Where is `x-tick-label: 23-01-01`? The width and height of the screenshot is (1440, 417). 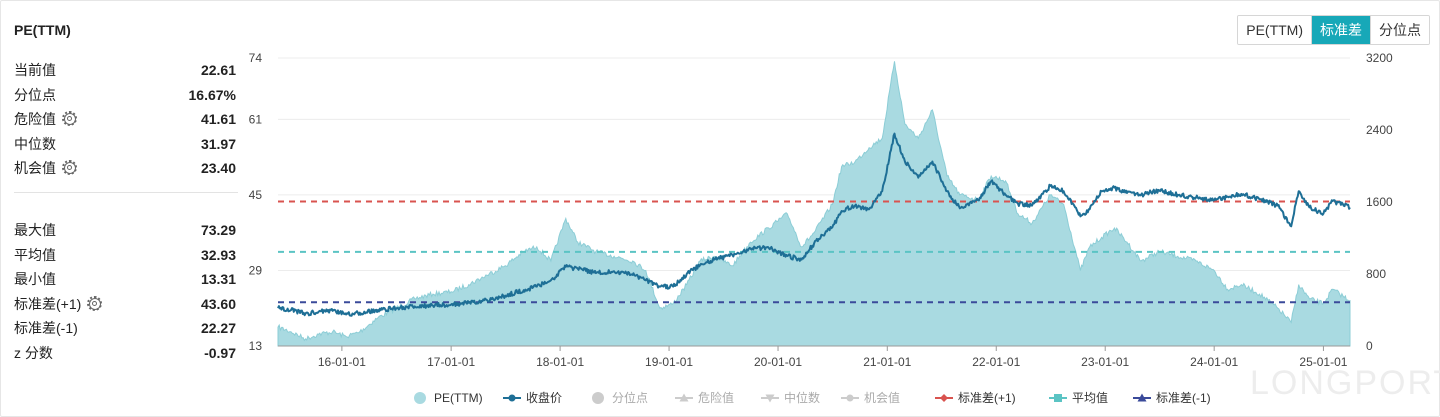
x-tick-label: 23-01-01 is located at coordinates (1105, 362).